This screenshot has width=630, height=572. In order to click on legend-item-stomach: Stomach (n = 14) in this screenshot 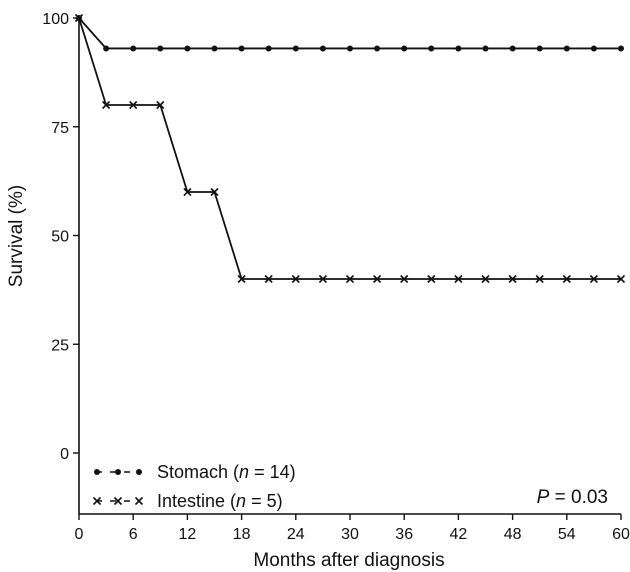, I will do `click(195, 472)`.